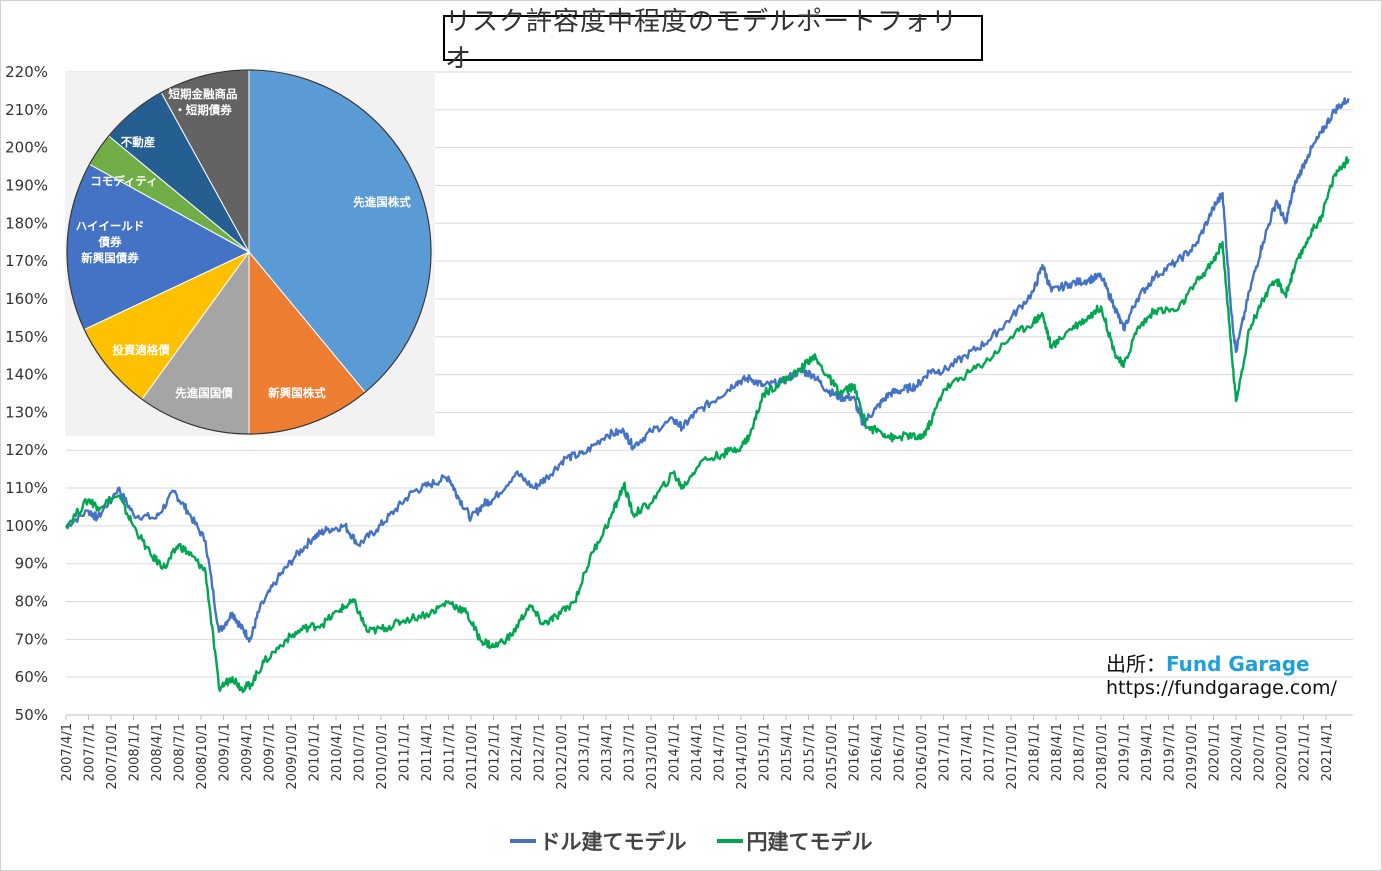 The image size is (1382, 871). I want to click on legend-label-dollar: ドル建てモデル, so click(613, 842).